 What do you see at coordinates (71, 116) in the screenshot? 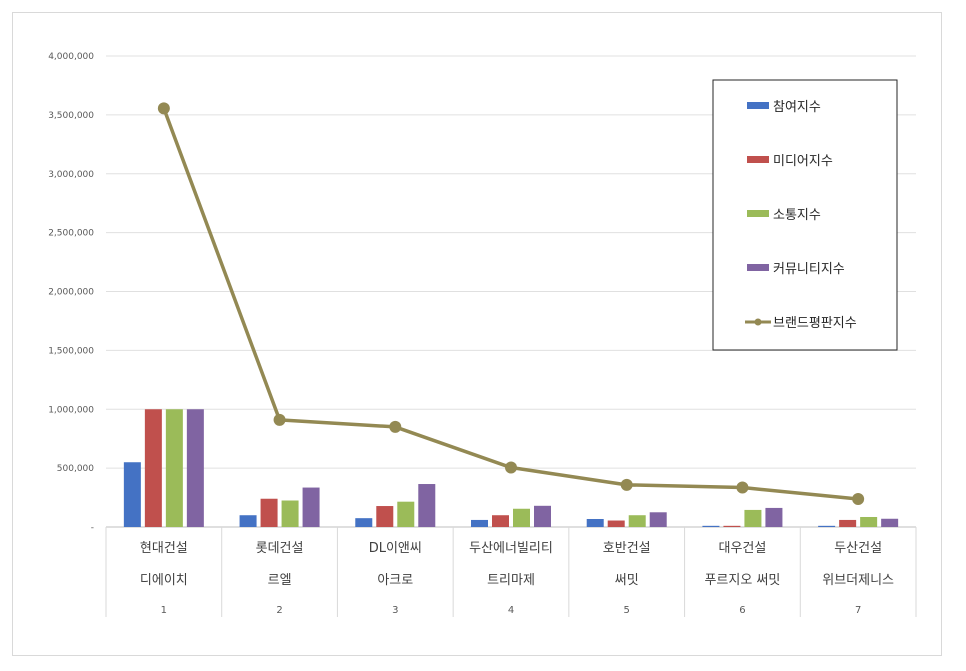
I see `y-tick-label: 3,500,000` at bounding box center [71, 116].